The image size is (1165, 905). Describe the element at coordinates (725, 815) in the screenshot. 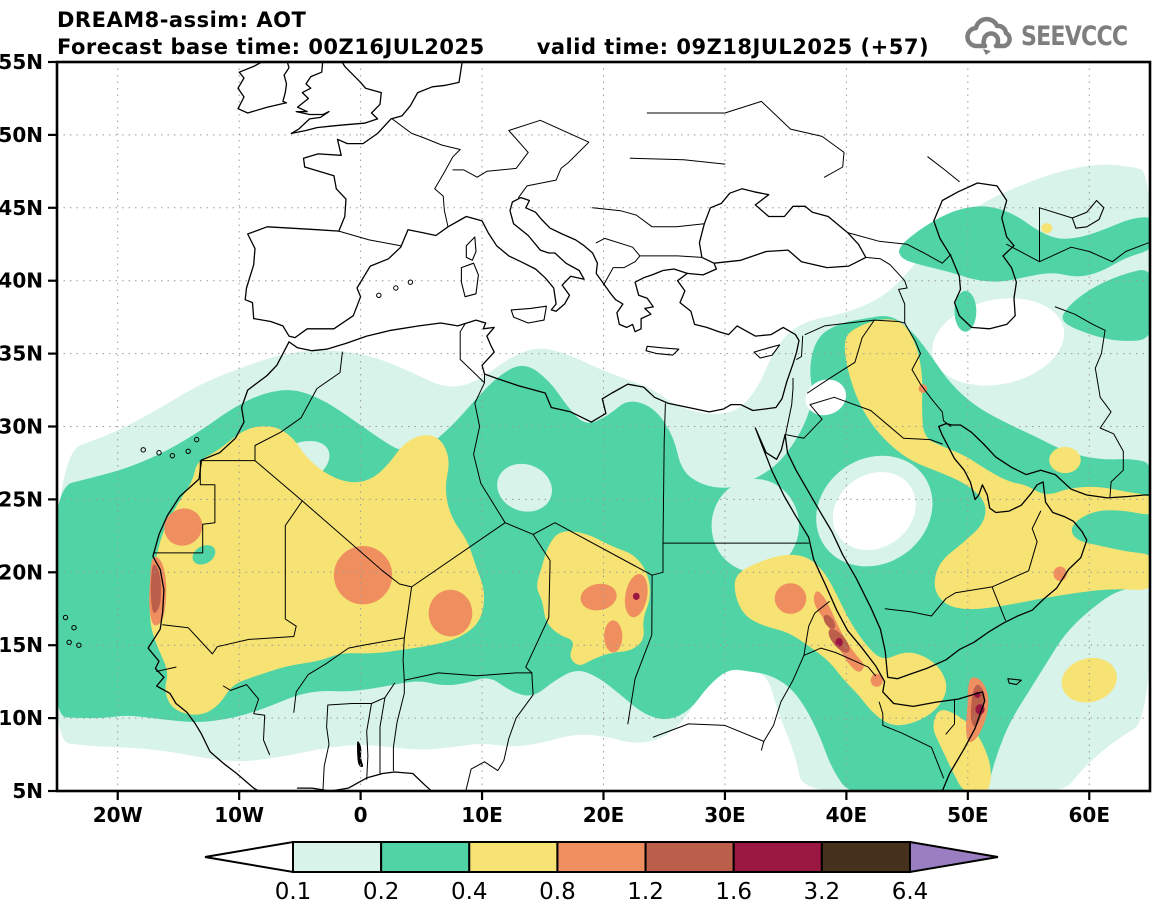

I see `lon-label: 30E` at that location.